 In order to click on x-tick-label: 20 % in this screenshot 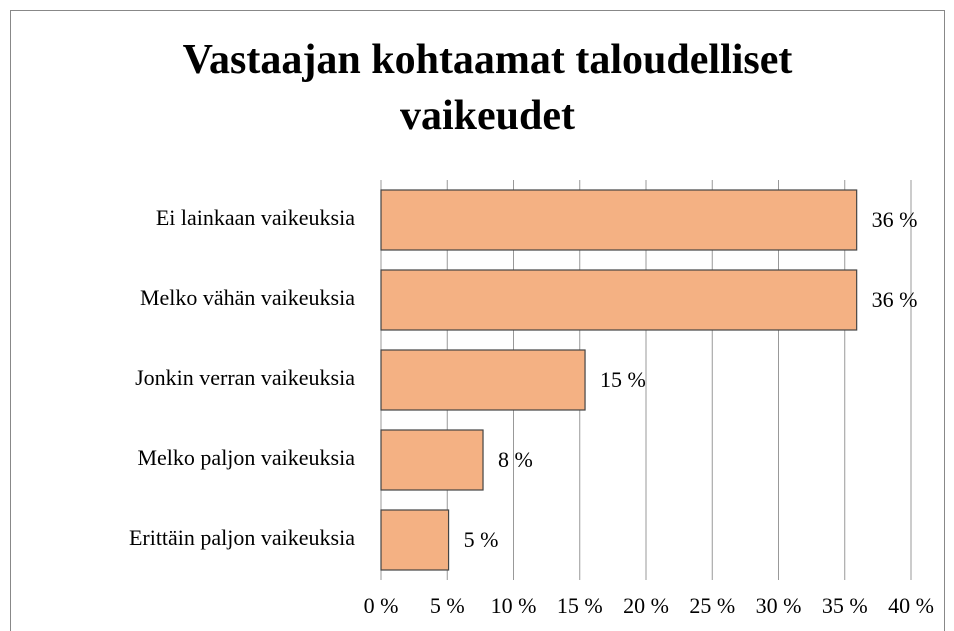, I will do `click(646, 605)`.